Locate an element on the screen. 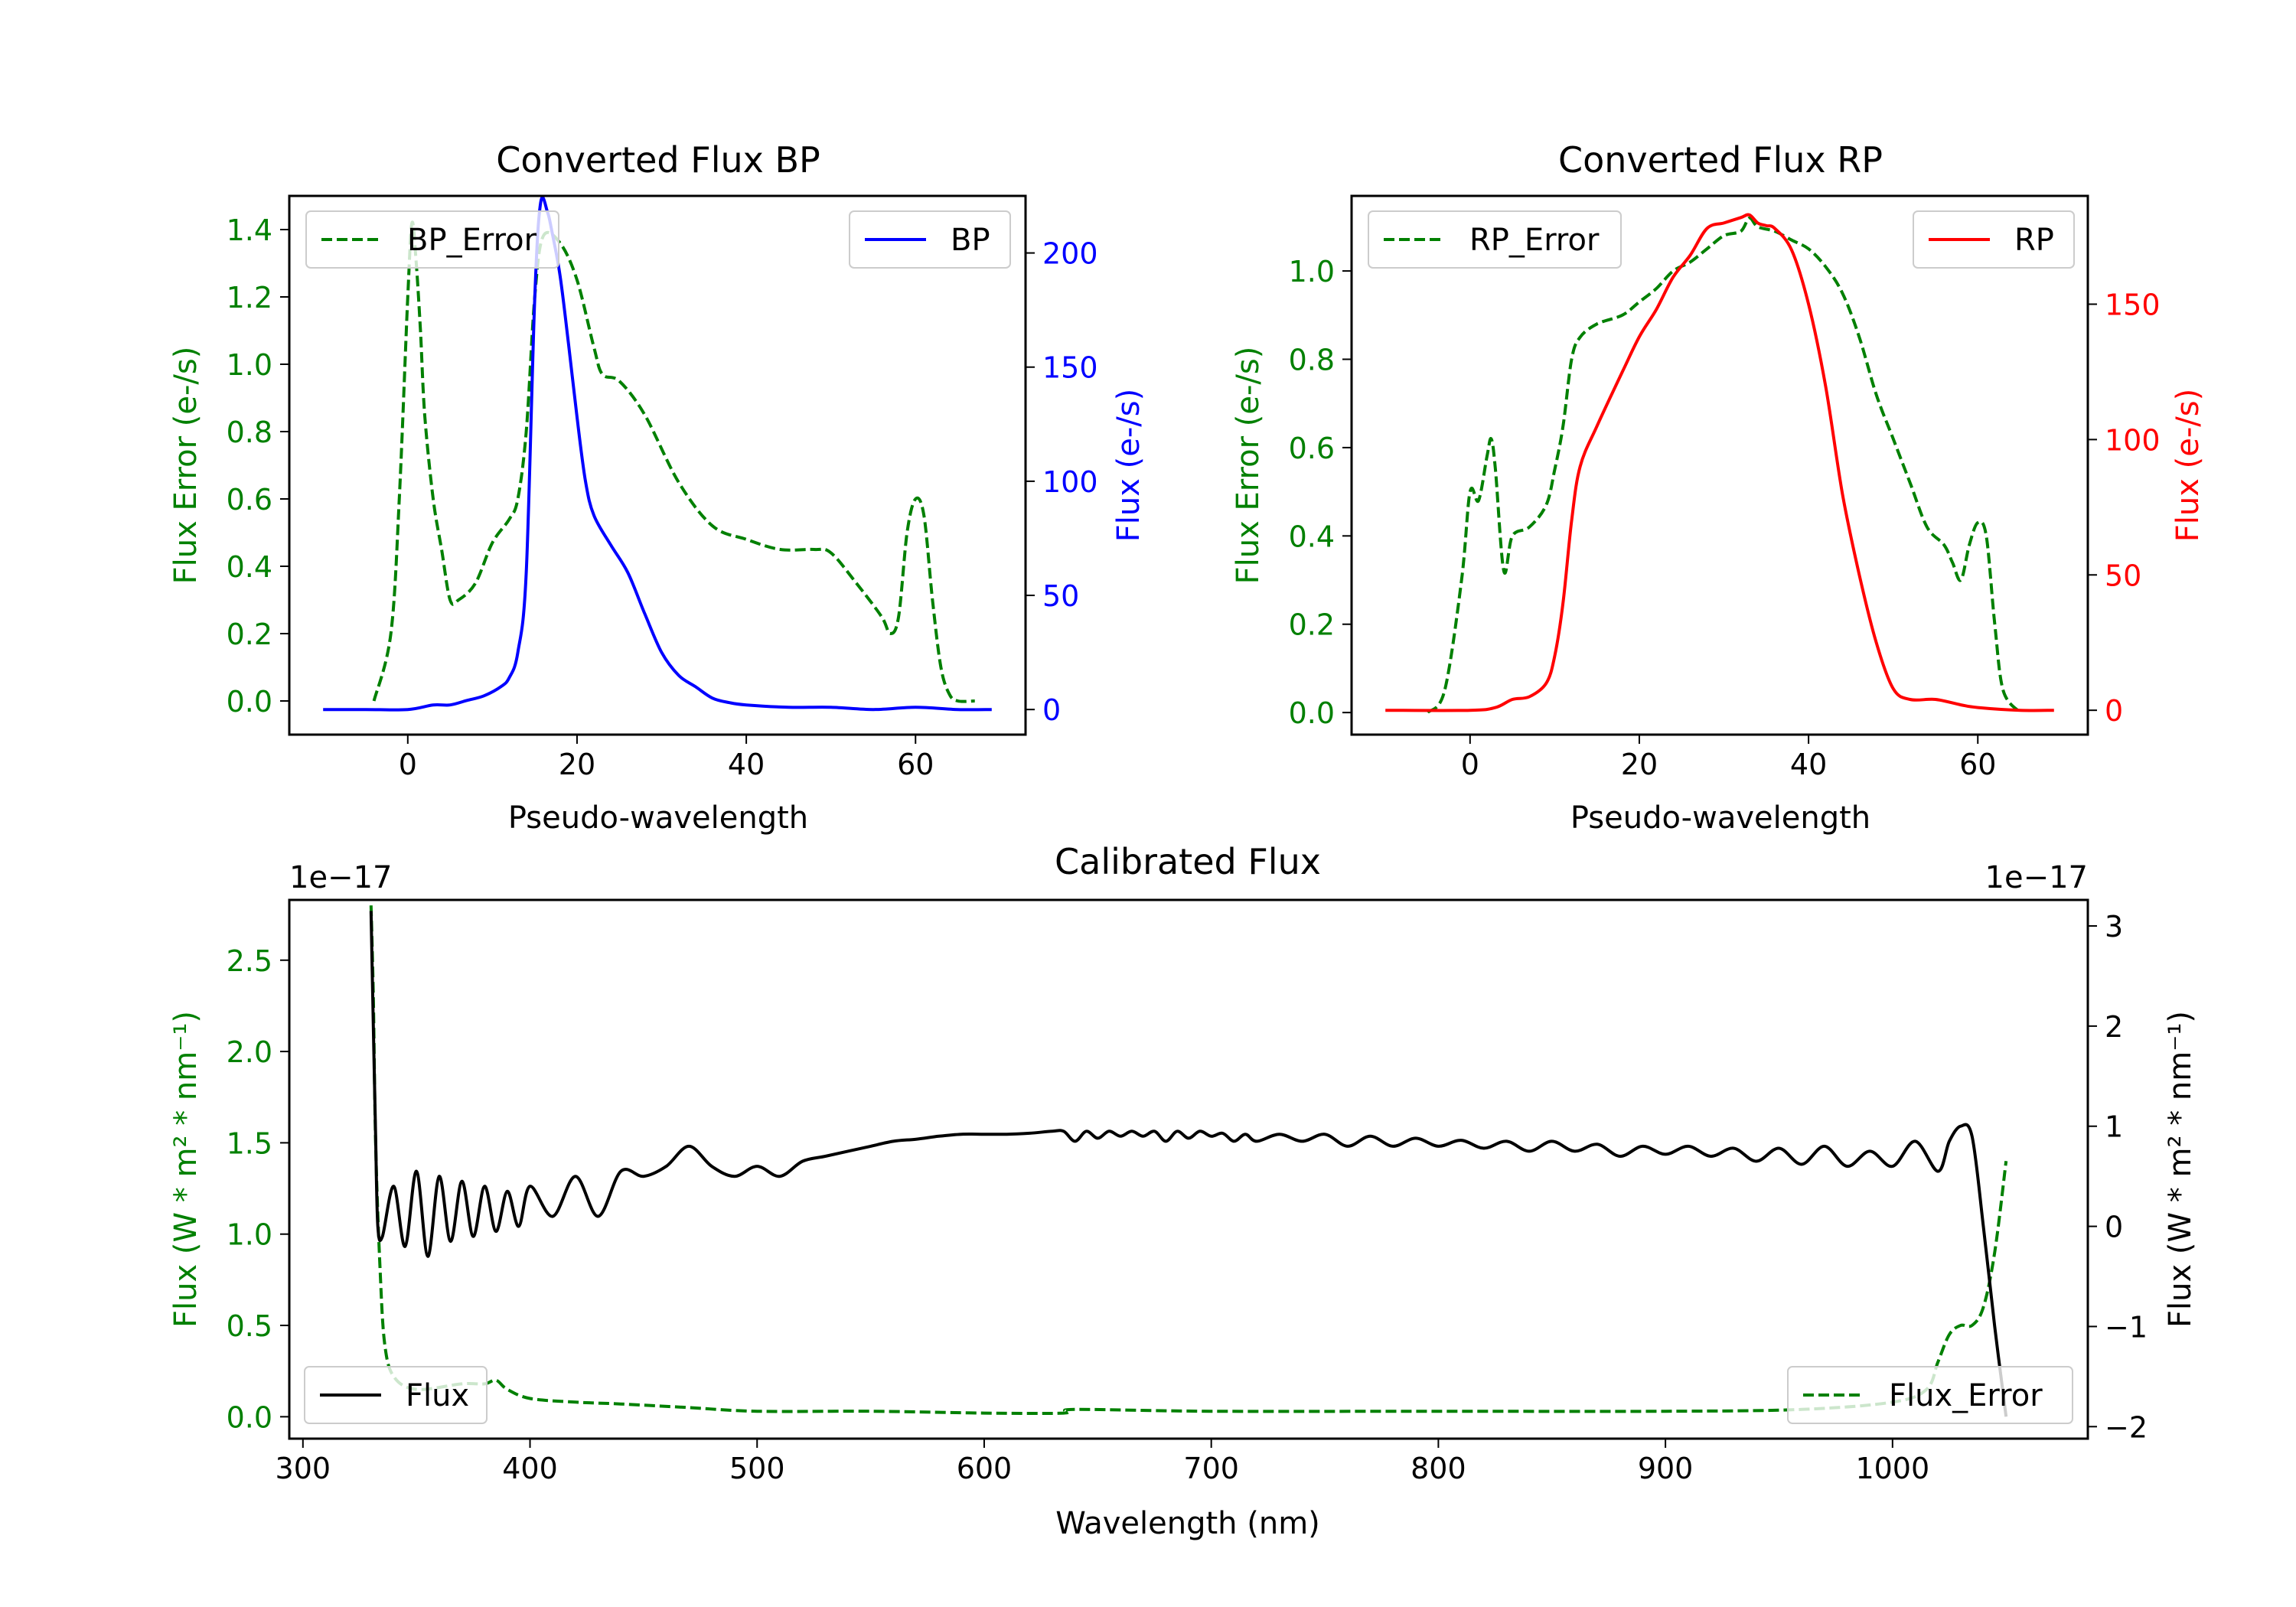  bp-left-y-tick-label: 0.2 is located at coordinates (249, 634).